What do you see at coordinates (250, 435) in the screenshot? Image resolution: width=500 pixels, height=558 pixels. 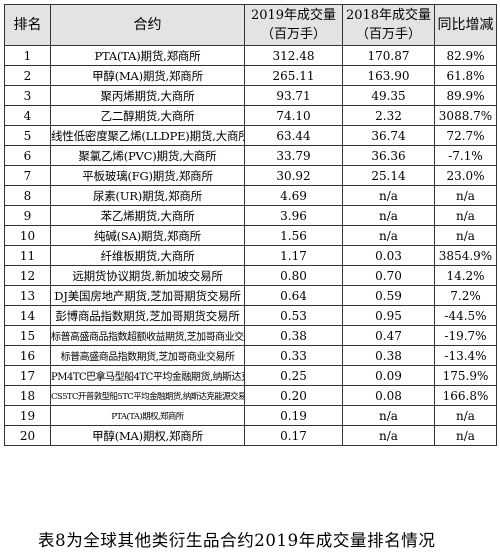 I see `table-row: 20 甲醇(MA)期权,郑商所 0.17 n/a n/a` at bounding box center [250, 435].